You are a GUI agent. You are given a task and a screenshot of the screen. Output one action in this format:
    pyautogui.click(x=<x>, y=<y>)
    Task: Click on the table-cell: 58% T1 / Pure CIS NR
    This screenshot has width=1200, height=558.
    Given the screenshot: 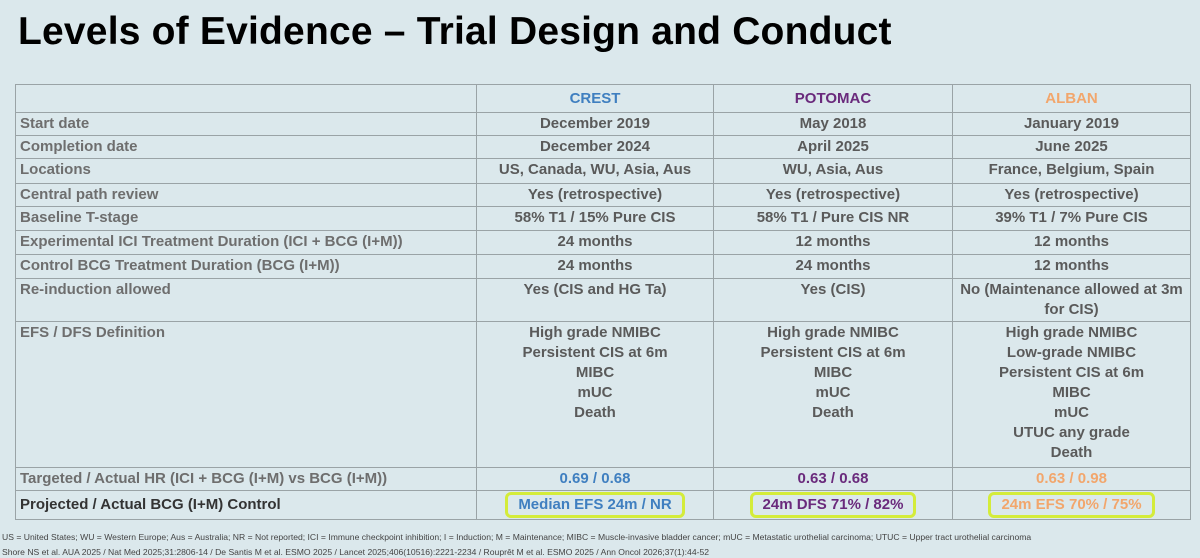 What is the action you would take?
    pyautogui.click(x=833, y=218)
    